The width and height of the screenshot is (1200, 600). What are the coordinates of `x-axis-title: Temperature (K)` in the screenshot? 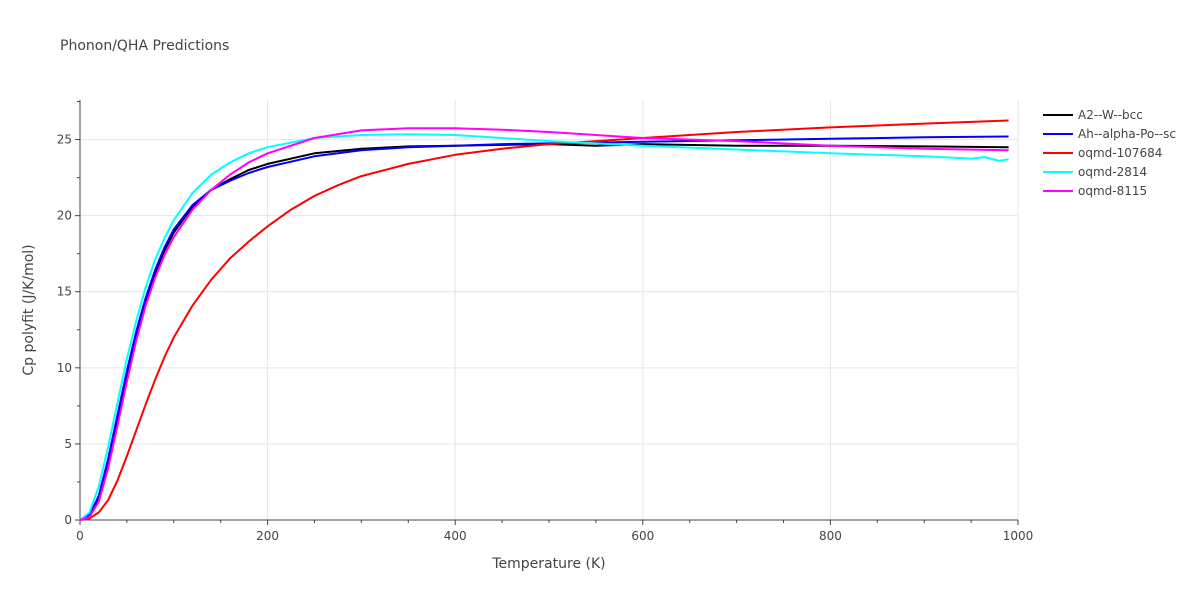 It's located at (548, 564).